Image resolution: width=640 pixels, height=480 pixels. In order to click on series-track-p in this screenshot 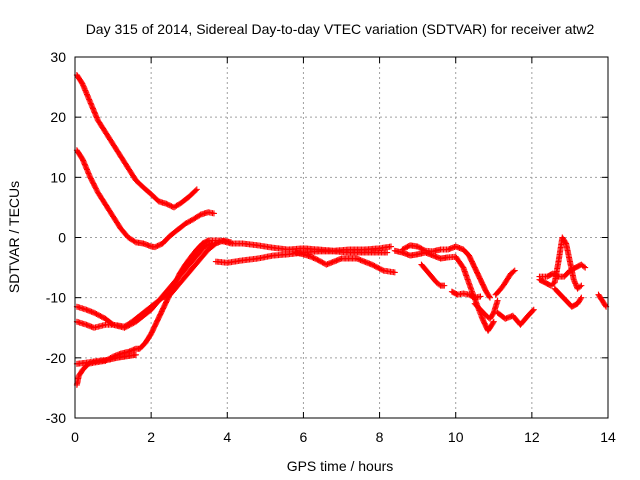, I will do `click(515, 317)`.